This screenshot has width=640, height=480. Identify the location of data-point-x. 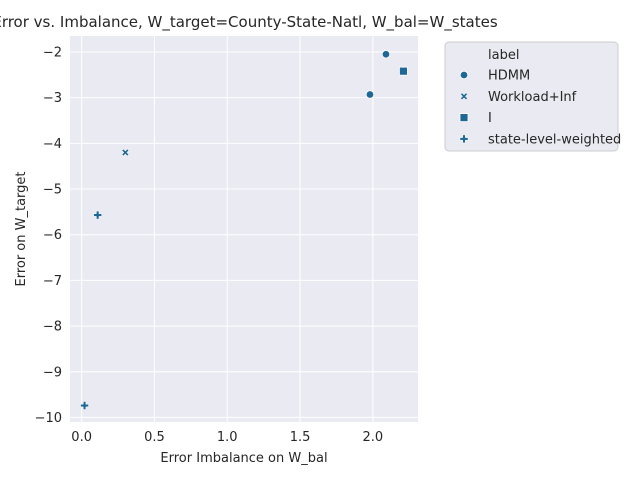
(125, 152).